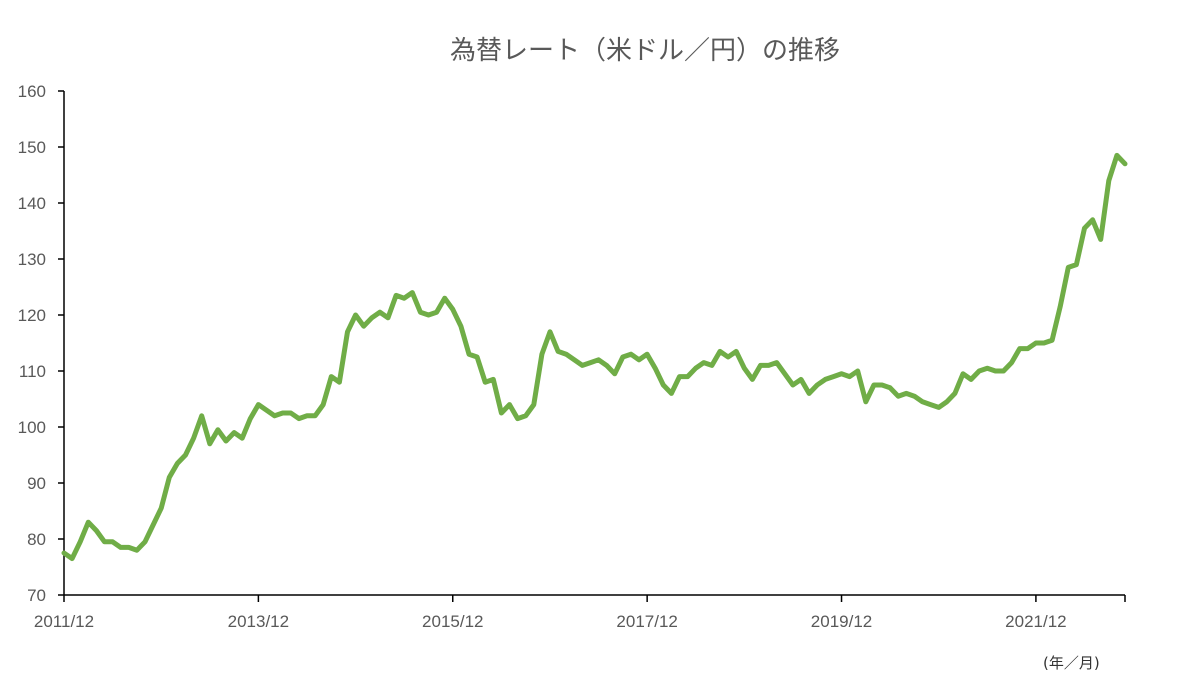 The image size is (1181, 699). What do you see at coordinates (32, 427) in the screenshot?
I see `y-tick-label: 100` at bounding box center [32, 427].